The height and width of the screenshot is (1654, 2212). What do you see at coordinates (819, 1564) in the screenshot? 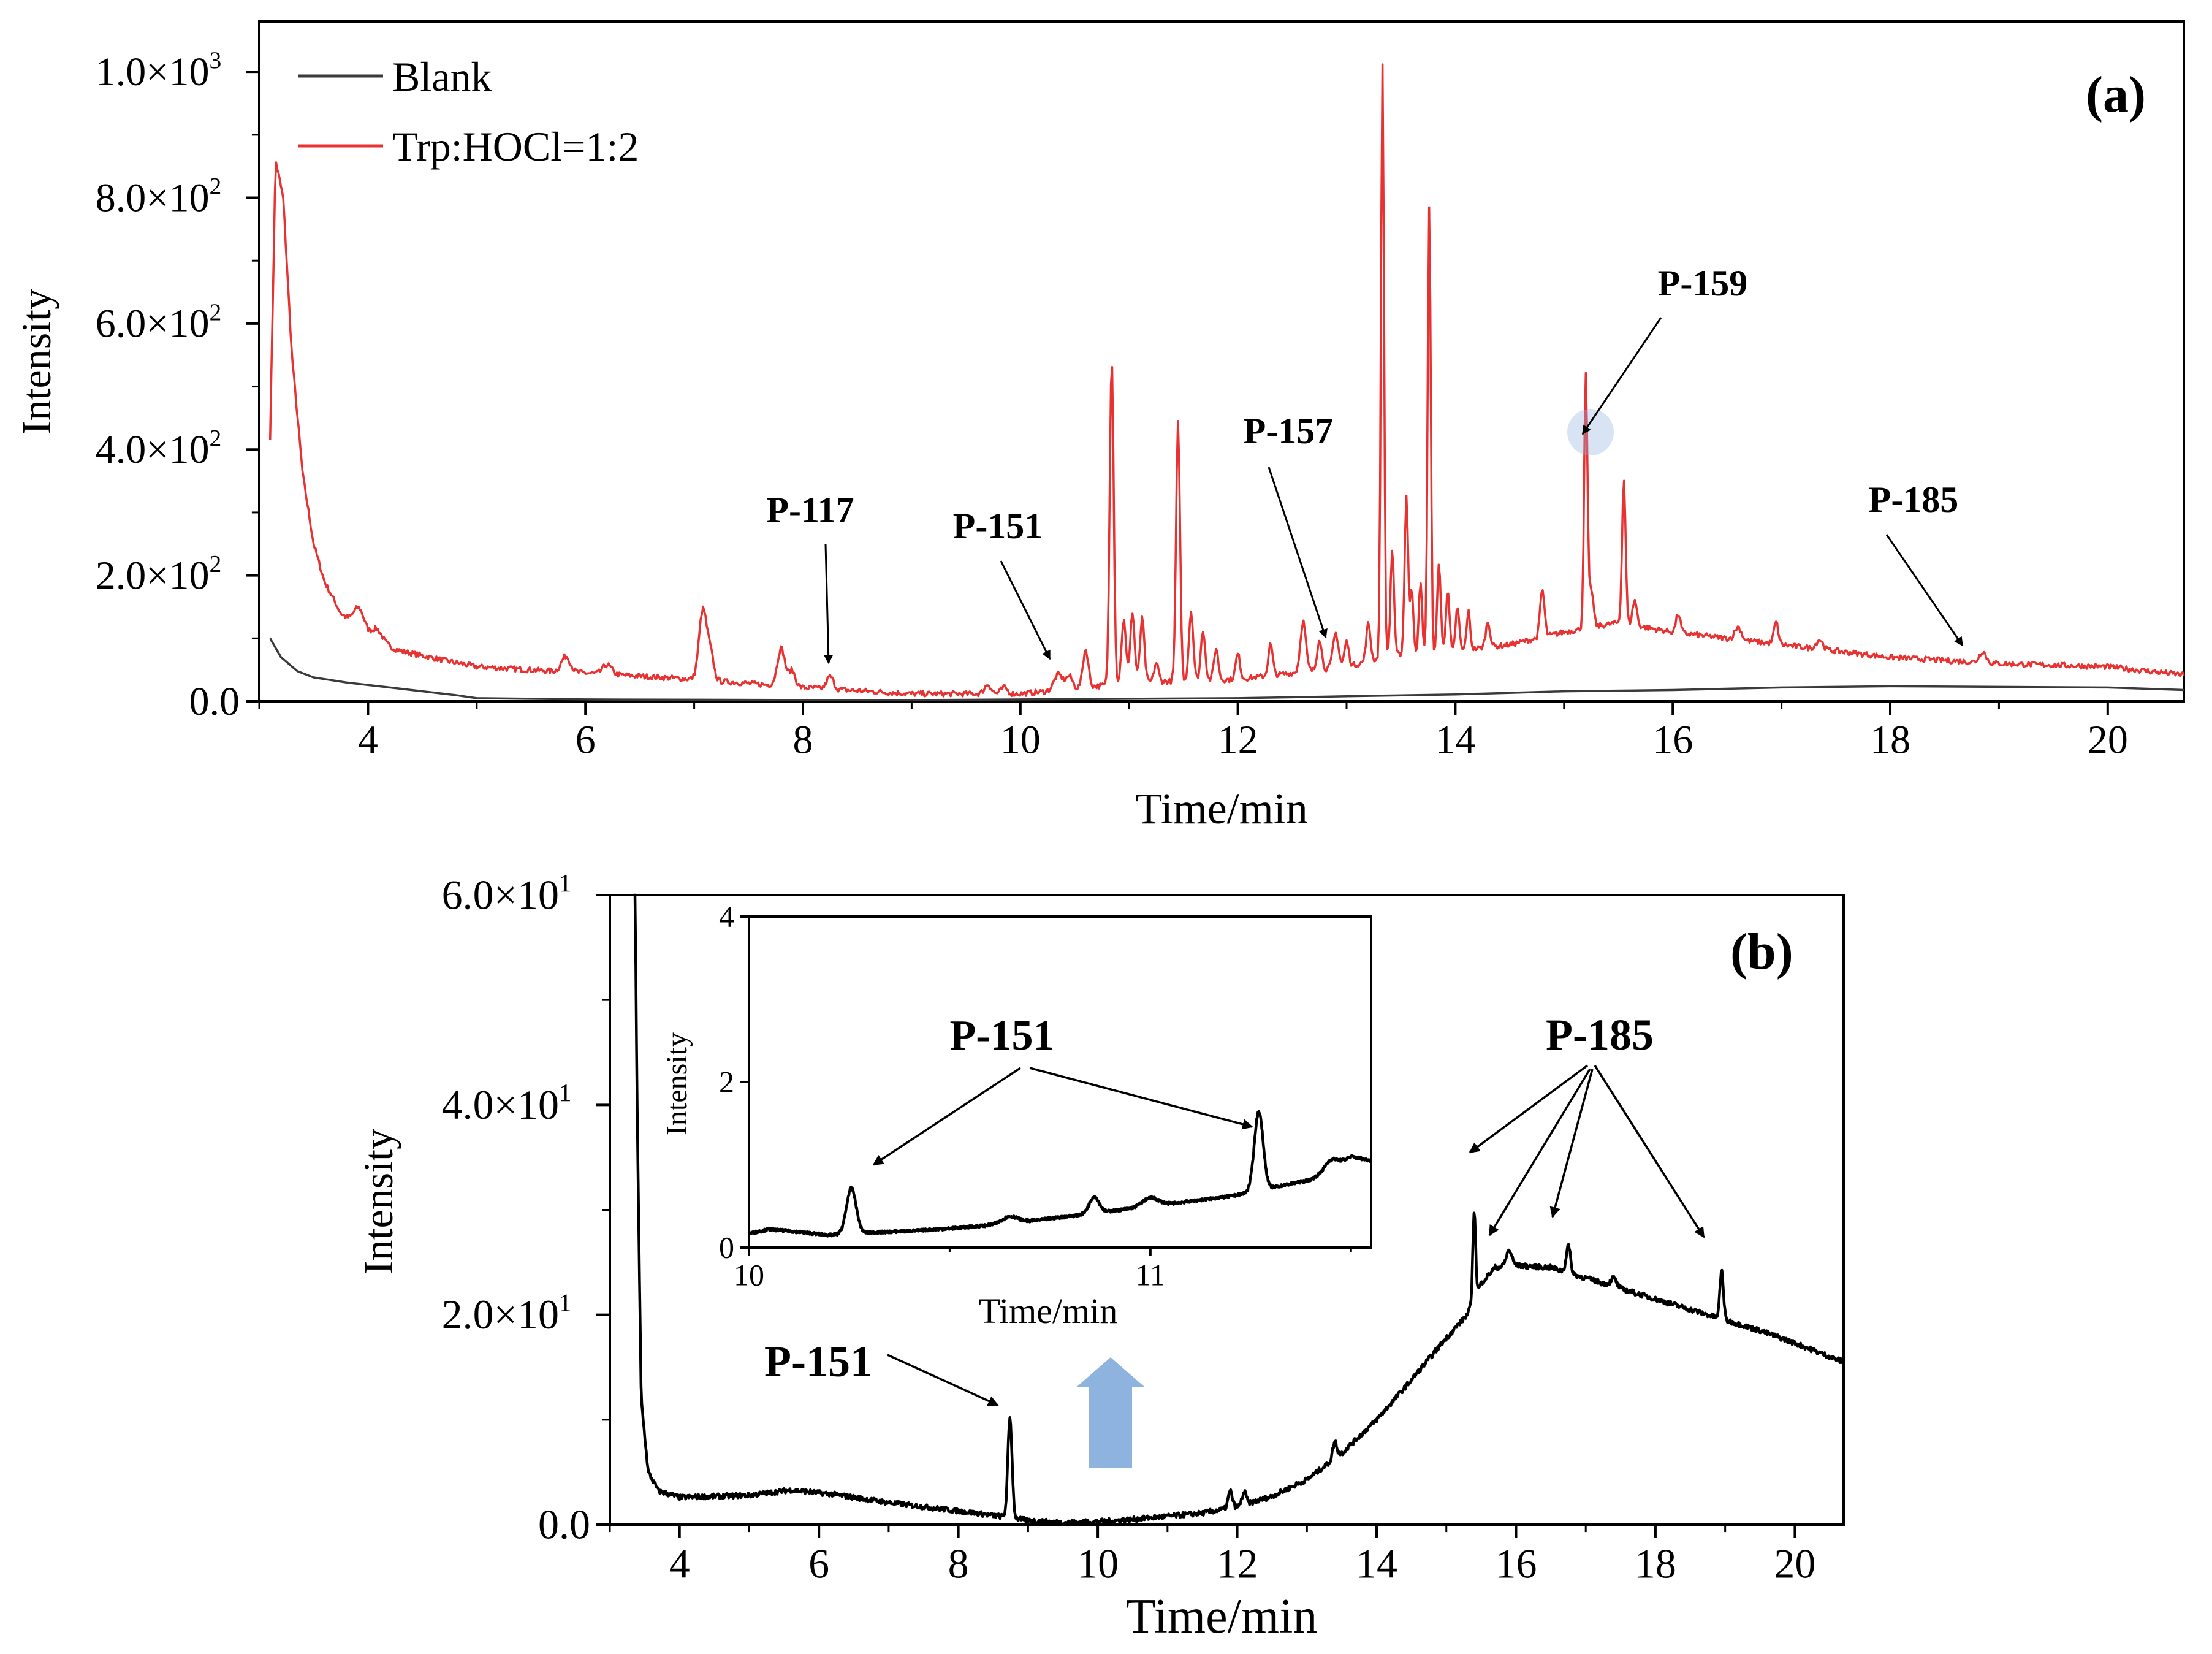
I see `b-xtick-label: 6` at bounding box center [819, 1564].